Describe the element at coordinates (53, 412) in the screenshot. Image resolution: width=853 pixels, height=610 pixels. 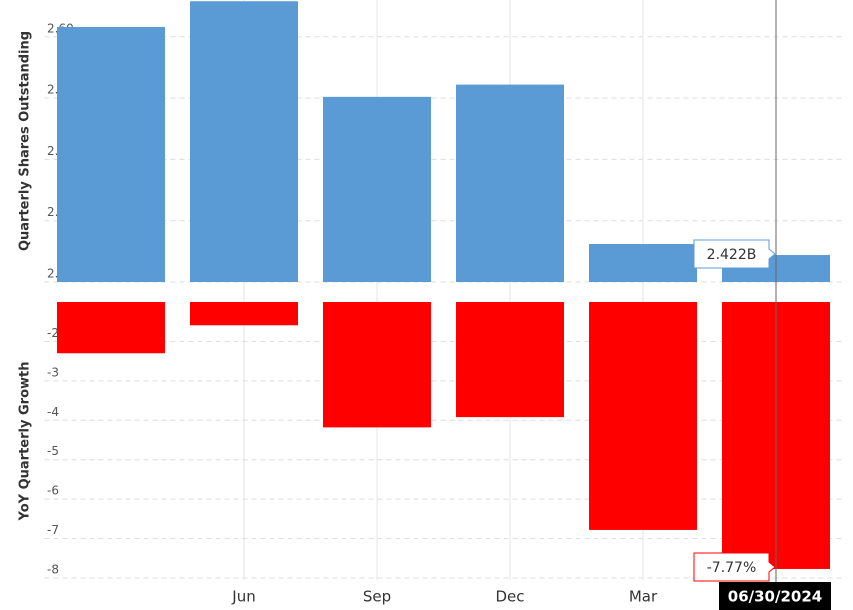
I see `y-tick-label: -4` at that location.